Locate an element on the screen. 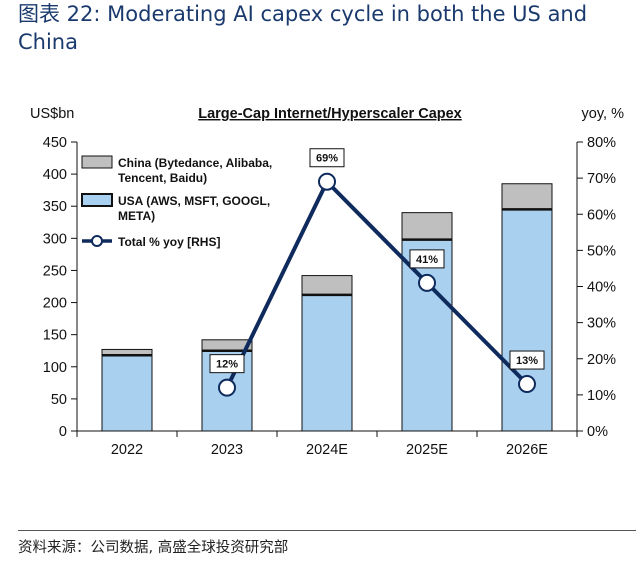  x-tick-label: 2024E is located at coordinates (327, 450).